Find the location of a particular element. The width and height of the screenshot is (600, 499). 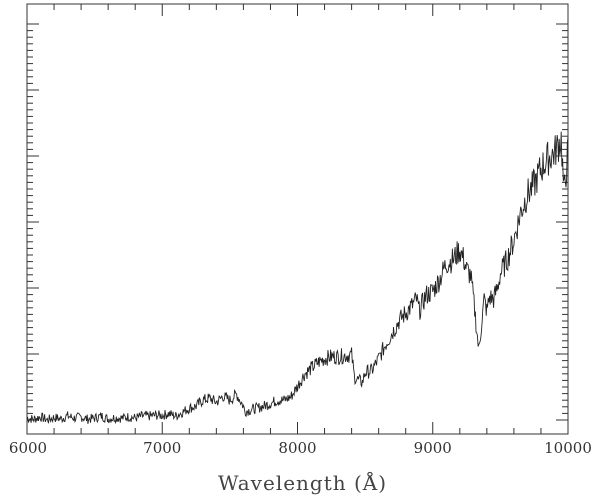

x-tick-label: 10000 is located at coordinates (568, 448).